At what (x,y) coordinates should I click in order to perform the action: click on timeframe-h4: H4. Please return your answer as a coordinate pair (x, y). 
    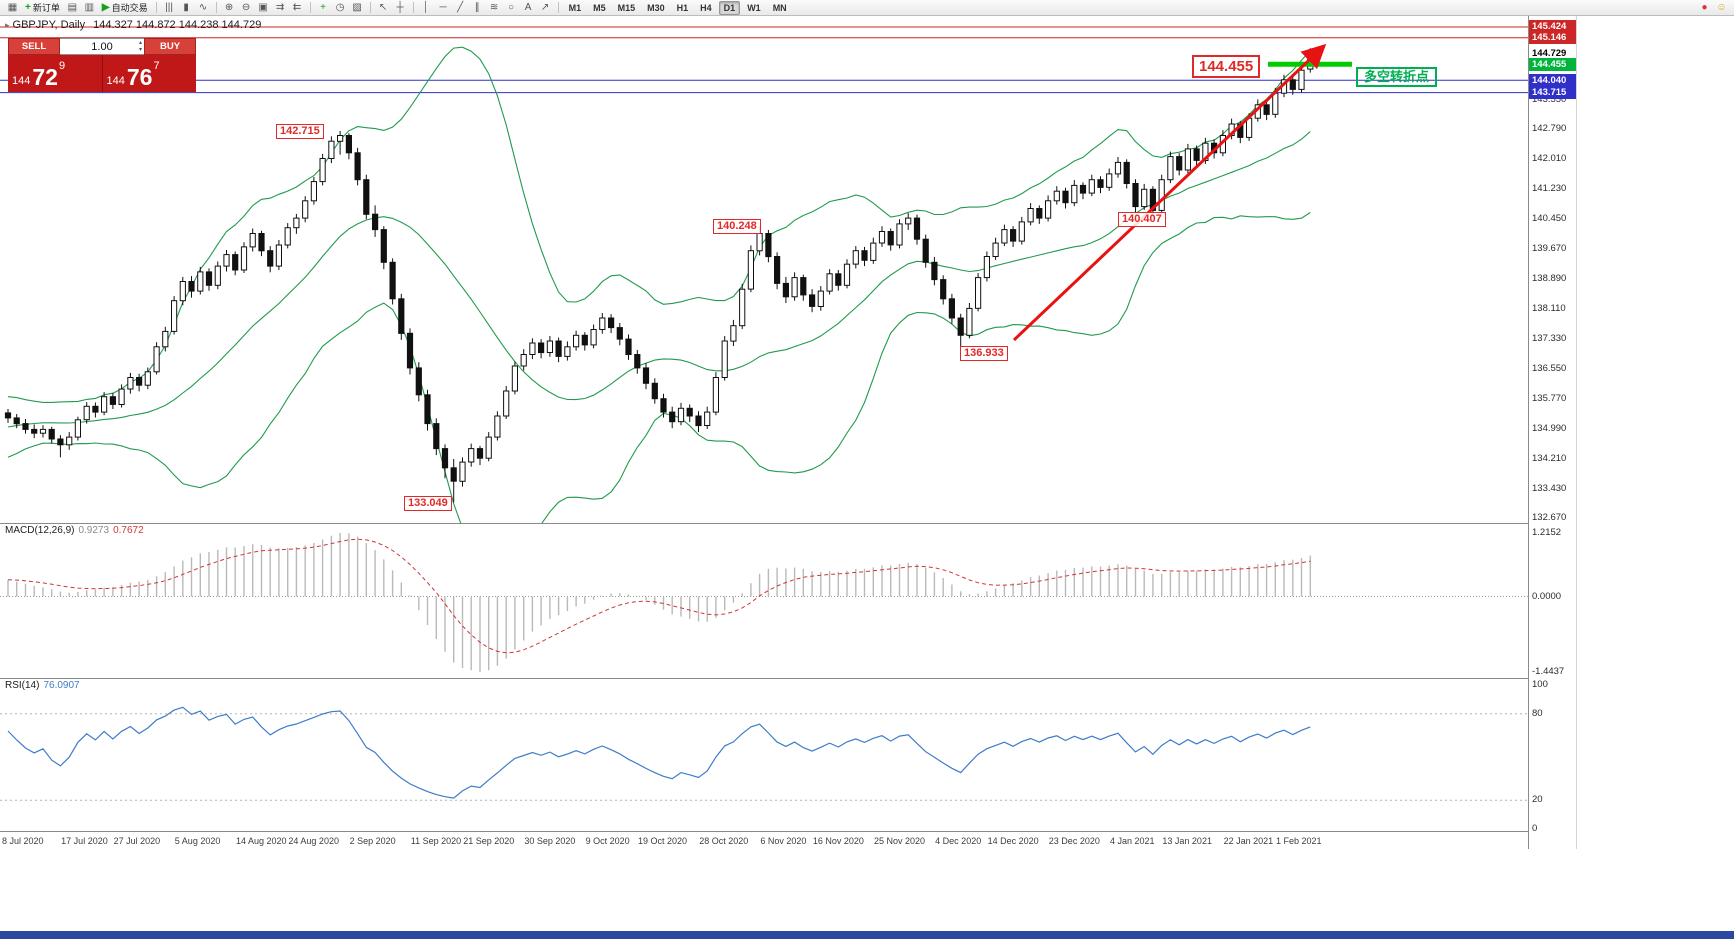
    Looking at the image, I should click on (706, 7).